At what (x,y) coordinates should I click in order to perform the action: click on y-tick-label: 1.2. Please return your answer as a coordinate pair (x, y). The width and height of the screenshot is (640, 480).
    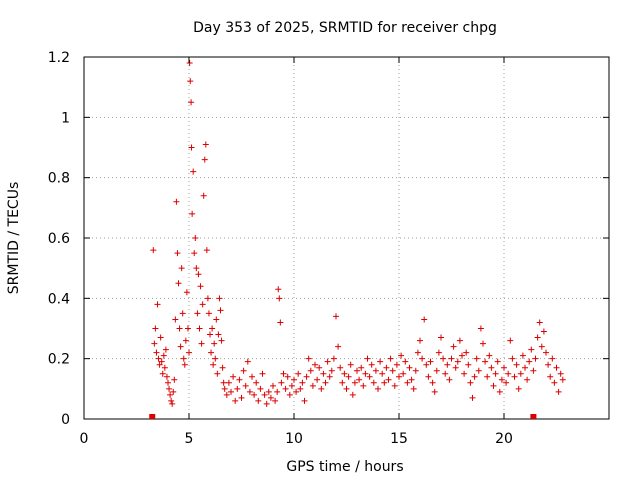
    Looking at the image, I should click on (59, 58).